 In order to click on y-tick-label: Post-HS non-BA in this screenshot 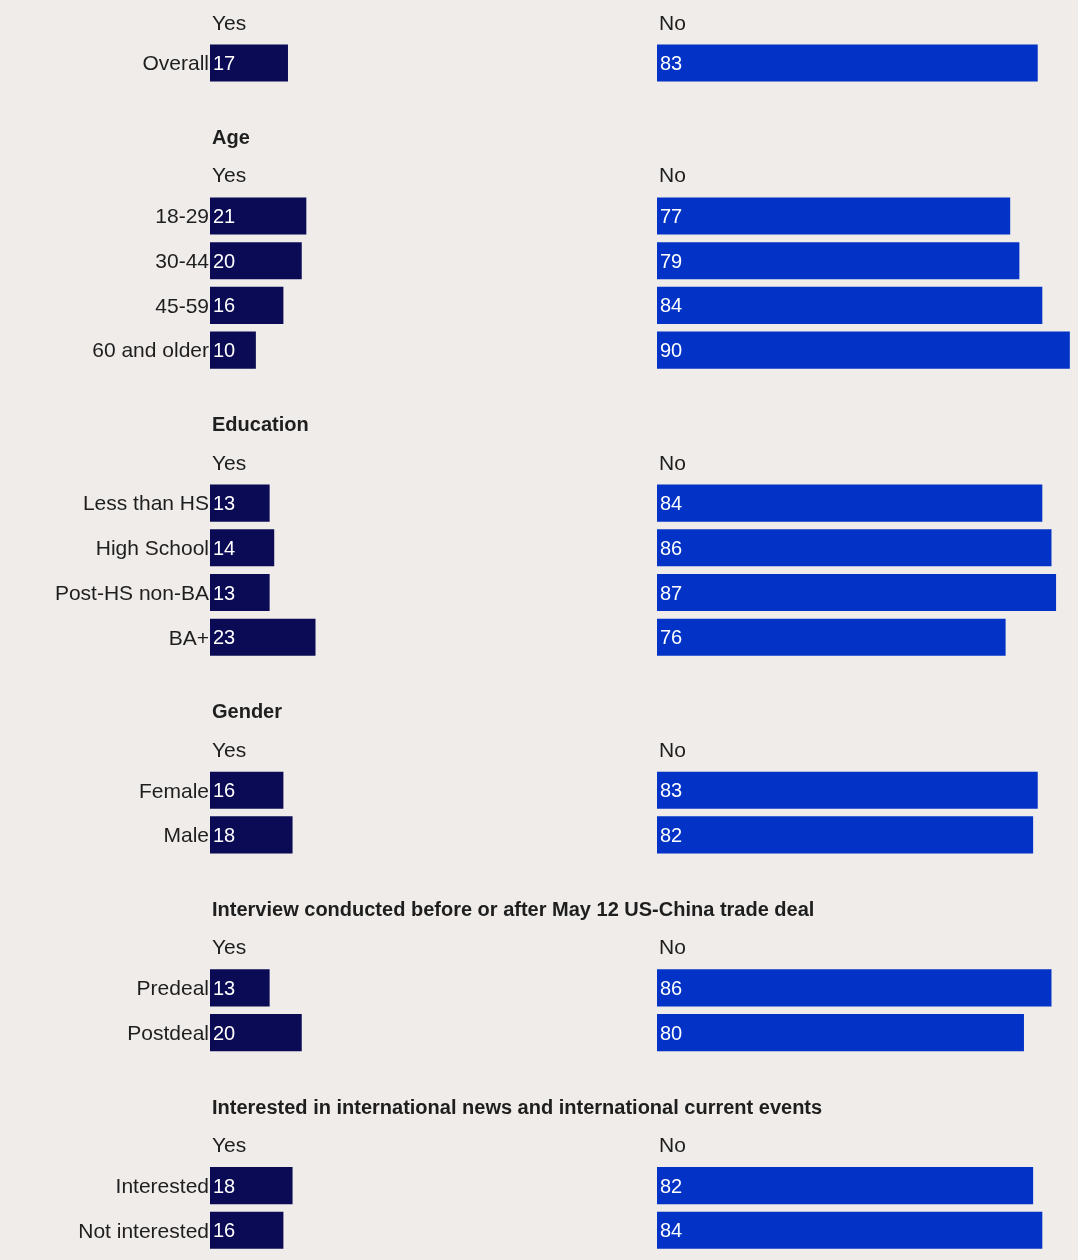, I will do `click(131, 592)`.